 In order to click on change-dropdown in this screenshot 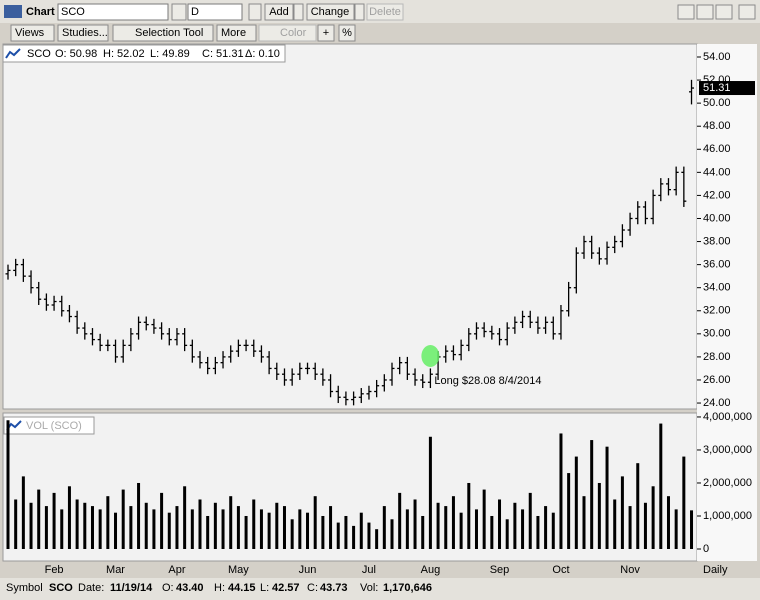, I will do `click(359, 12)`.